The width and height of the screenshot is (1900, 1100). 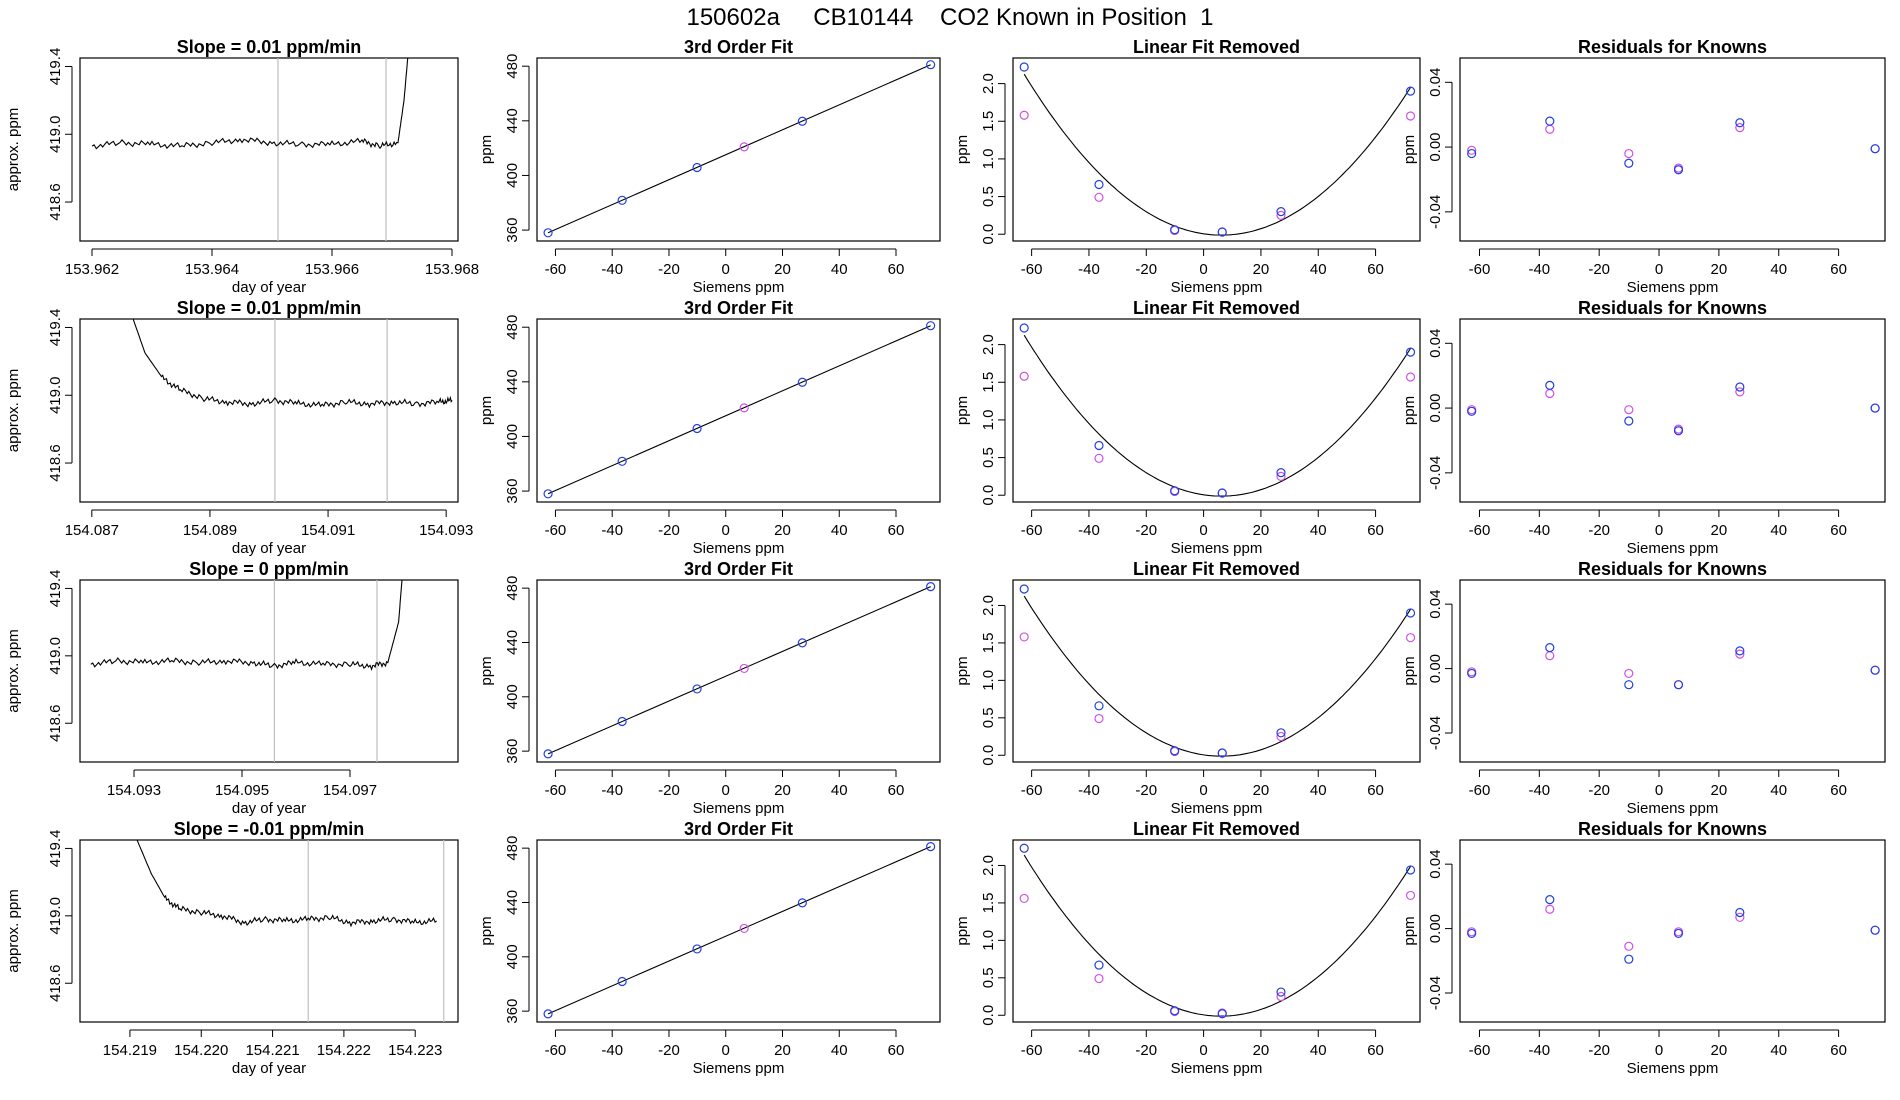 What do you see at coordinates (272, 1050) in the screenshot?
I see `x-tick-label: 154.221` at bounding box center [272, 1050].